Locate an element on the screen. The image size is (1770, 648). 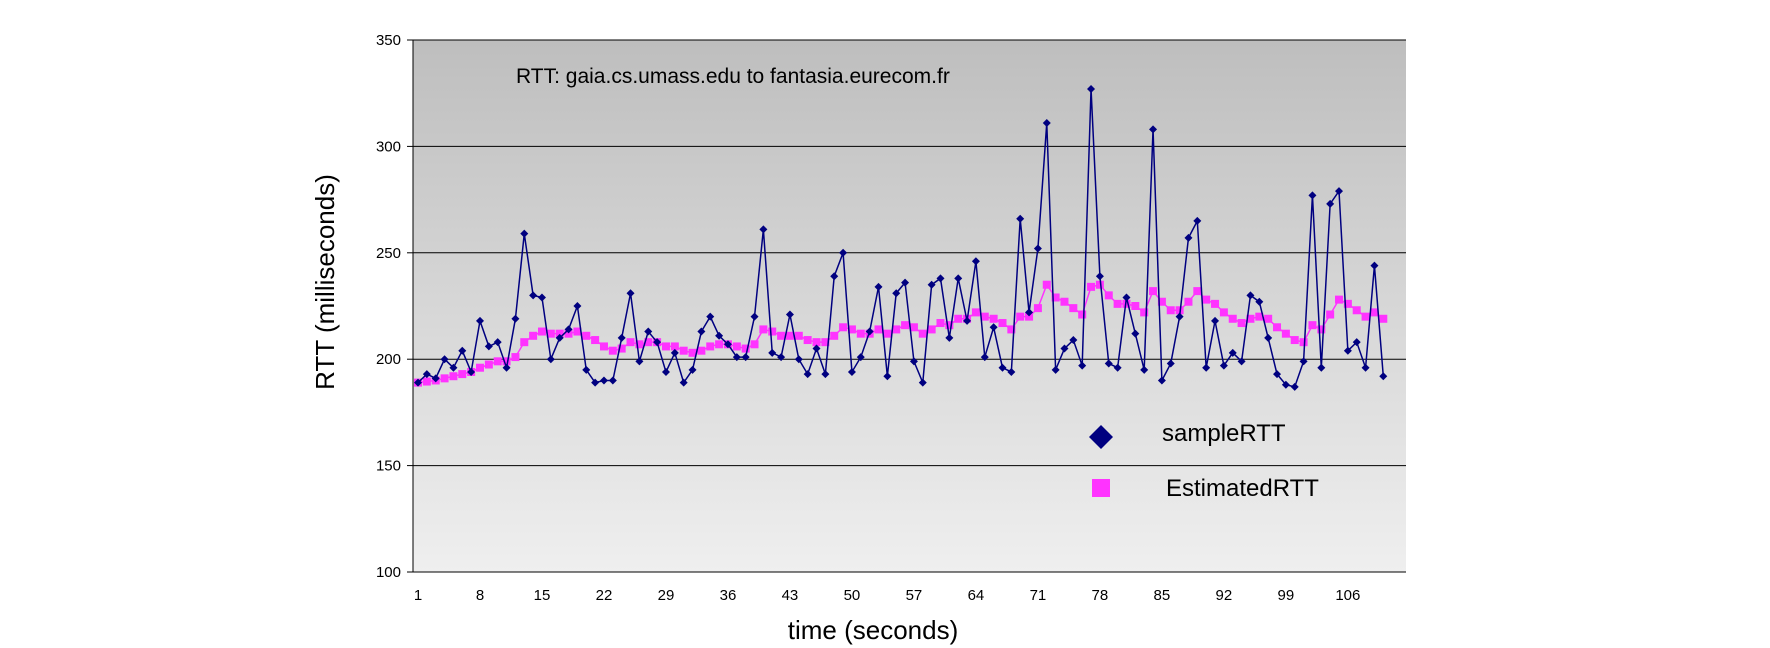
x-tick-label: 85 is located at coordinates (1162, 595).